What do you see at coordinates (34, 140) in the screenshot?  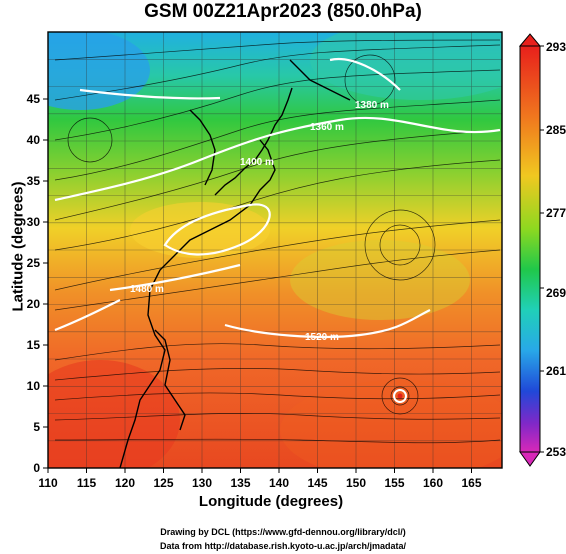 I see `y-tick-label: 40` at bounding box center [34, 140].